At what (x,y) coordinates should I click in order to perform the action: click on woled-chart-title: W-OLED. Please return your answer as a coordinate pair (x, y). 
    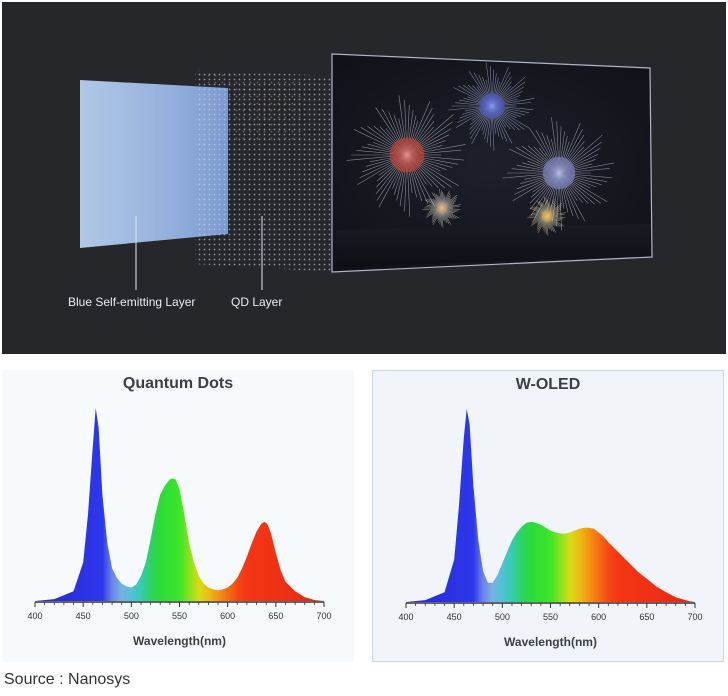
    Looking at the image, I should click on (548, 384).